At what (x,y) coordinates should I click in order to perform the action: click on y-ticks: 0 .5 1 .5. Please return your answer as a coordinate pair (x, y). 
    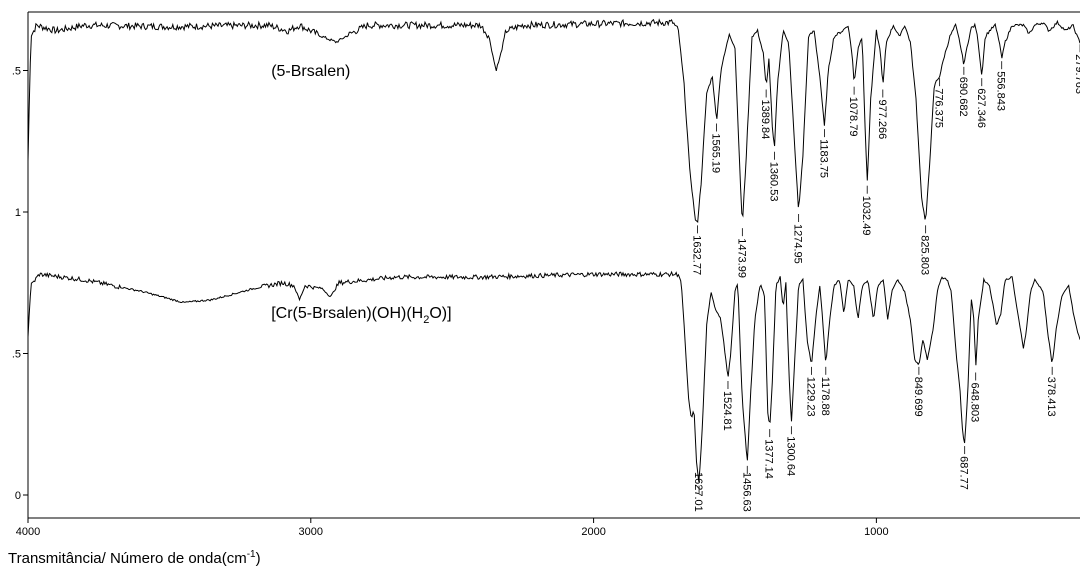
    Looking at the image, I should click on (20, 284).